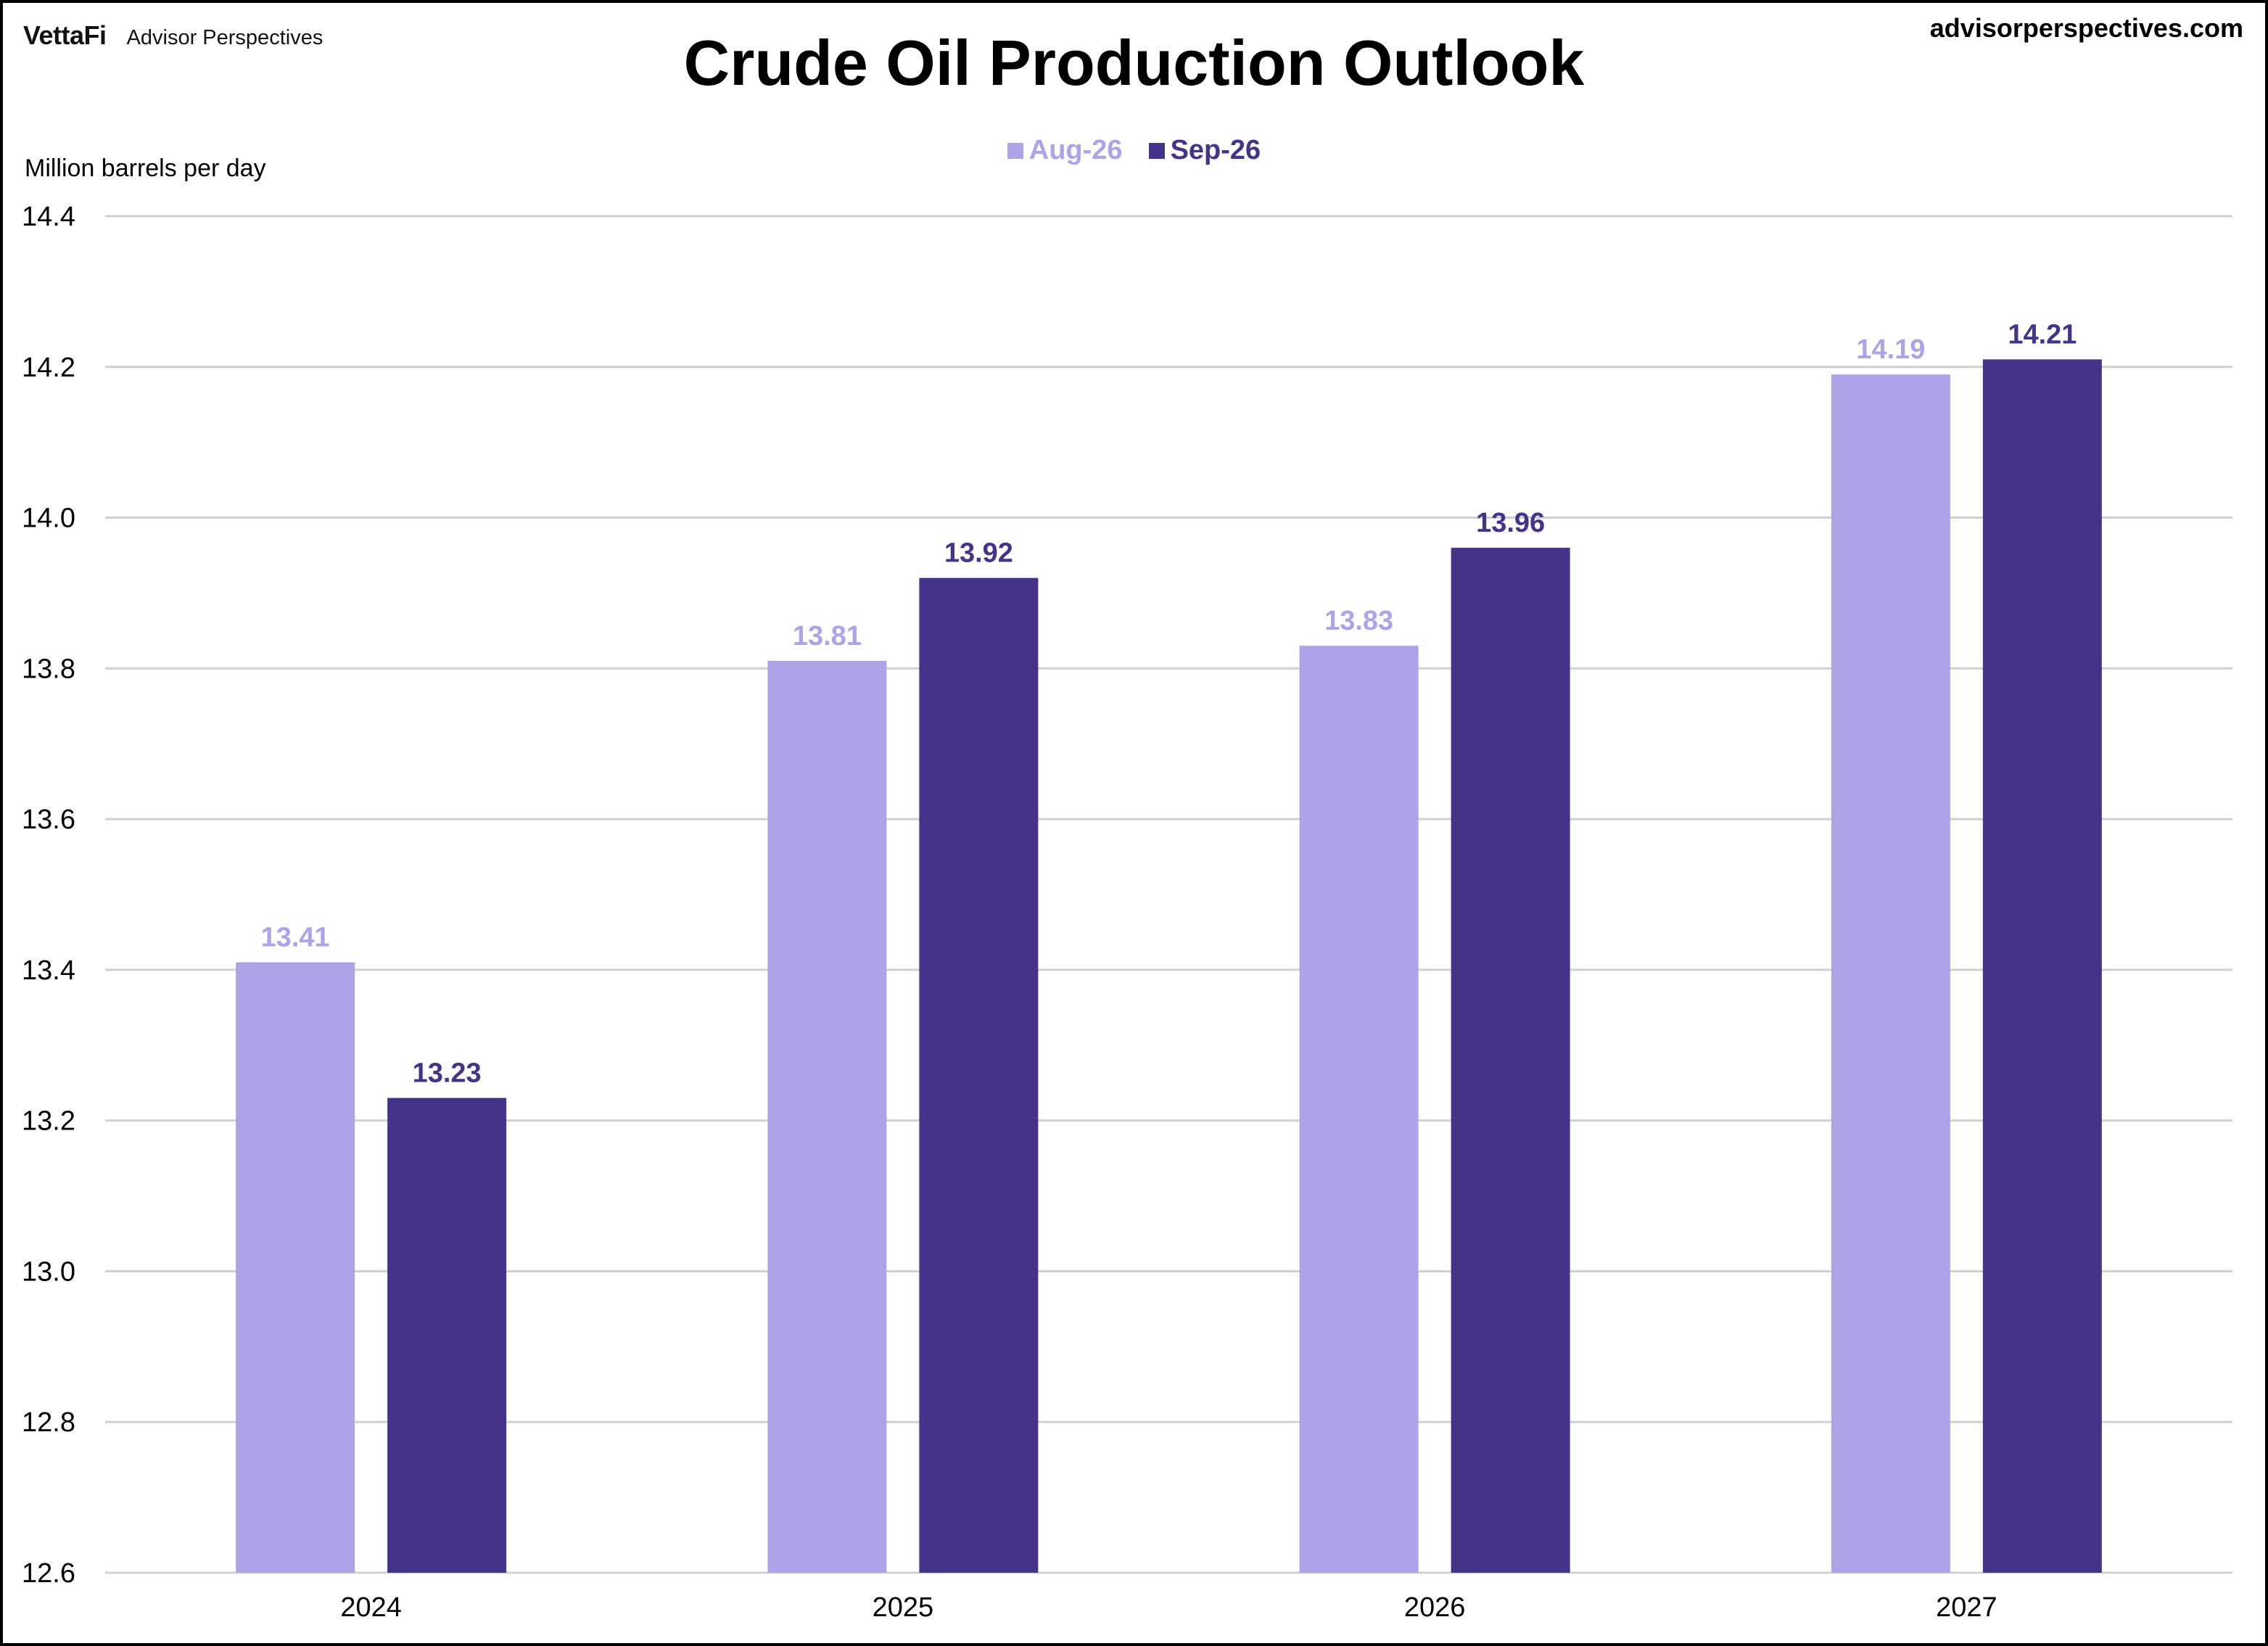  What do you see at coordinates (1134, 150) in the screenshot?
I see `legend: Aug-26 Sep-26` at bounding box center [1134, 150].